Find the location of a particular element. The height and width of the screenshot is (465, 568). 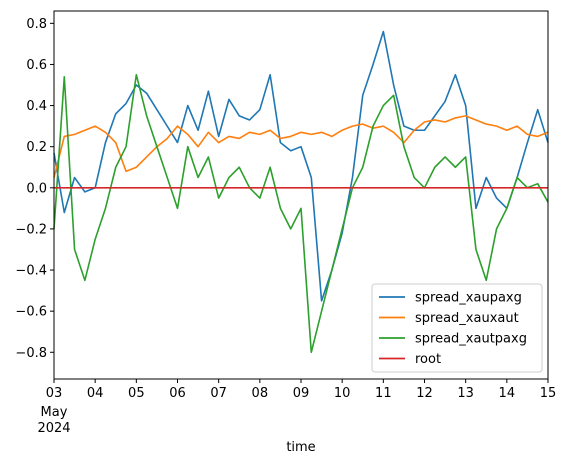

x-tick-label: 15 is located at coordinates (548, 393).